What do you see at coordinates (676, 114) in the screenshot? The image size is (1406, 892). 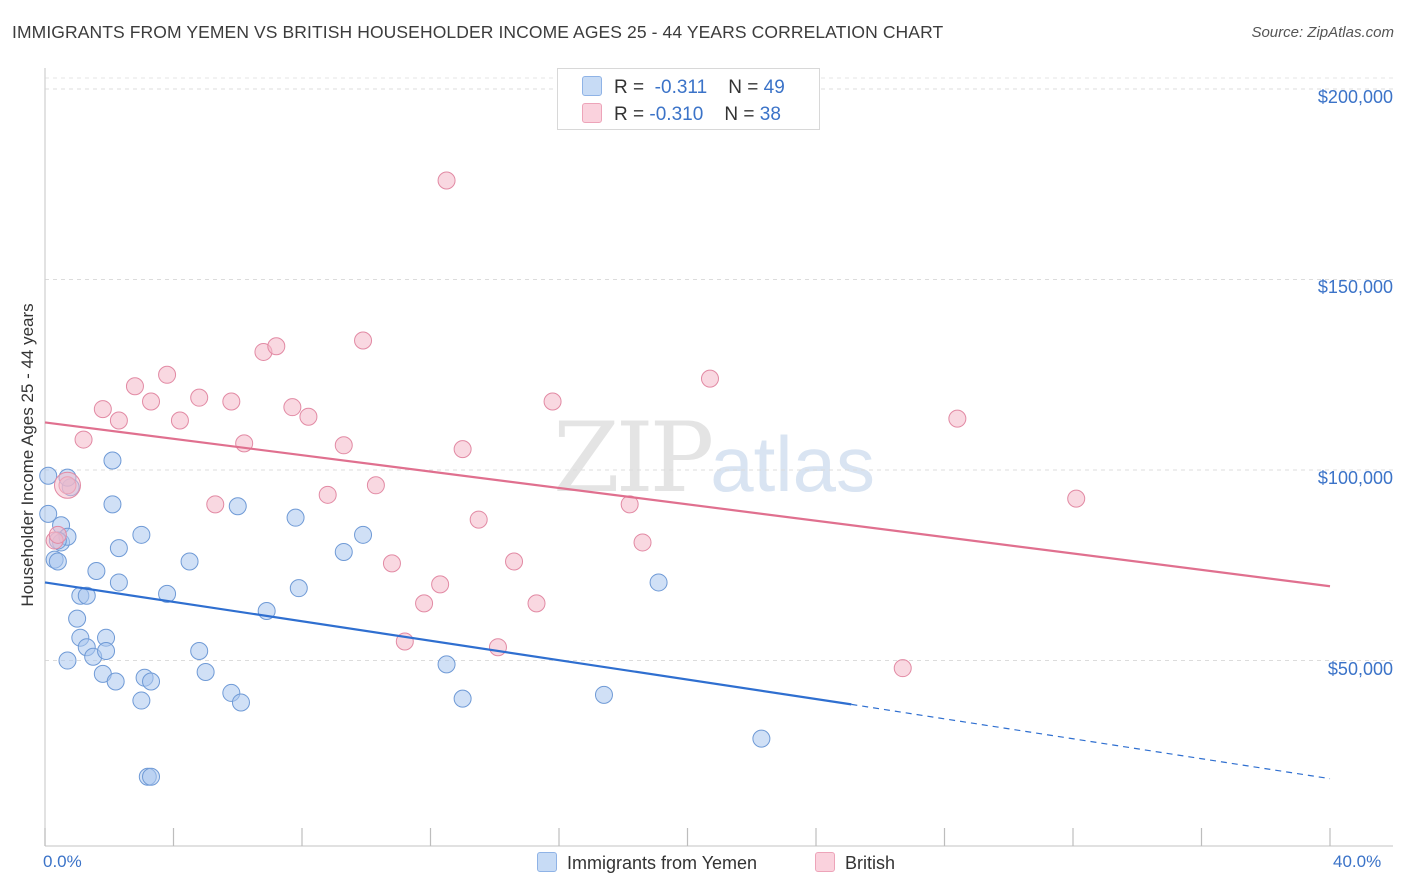 I see `r-value: -0.310` at bounding box center [676, 114].